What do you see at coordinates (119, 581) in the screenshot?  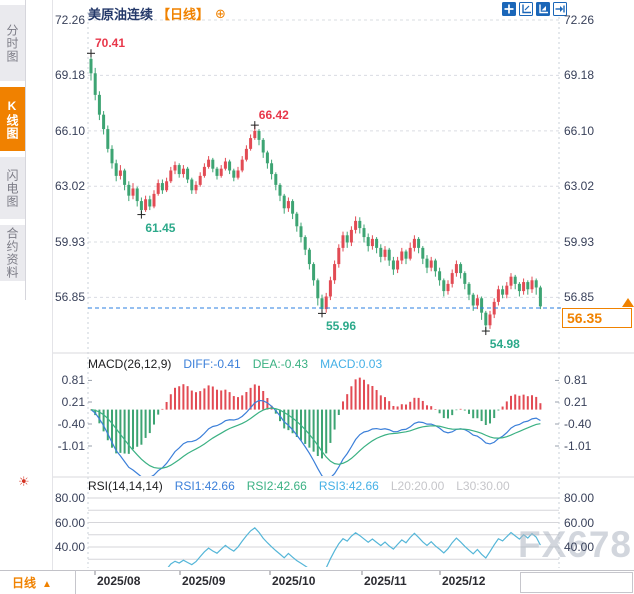 I see `timeline-label: 2025/08` at bounding box center [119, 581].